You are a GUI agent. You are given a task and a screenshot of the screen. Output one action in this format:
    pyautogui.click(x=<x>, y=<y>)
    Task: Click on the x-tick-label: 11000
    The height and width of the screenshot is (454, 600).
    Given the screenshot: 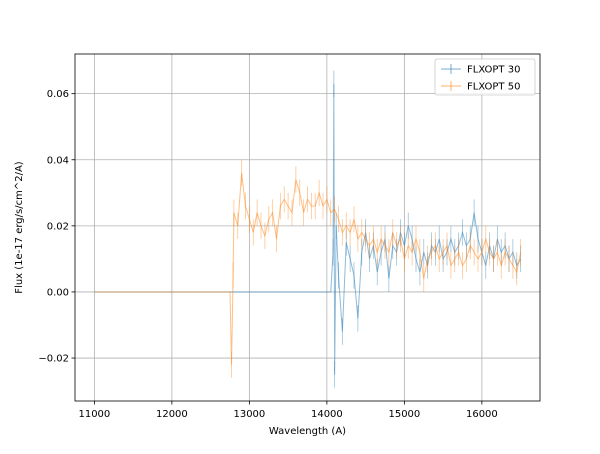 What is the action you would take?
    pyautogui.click(x=94, y=414)
    